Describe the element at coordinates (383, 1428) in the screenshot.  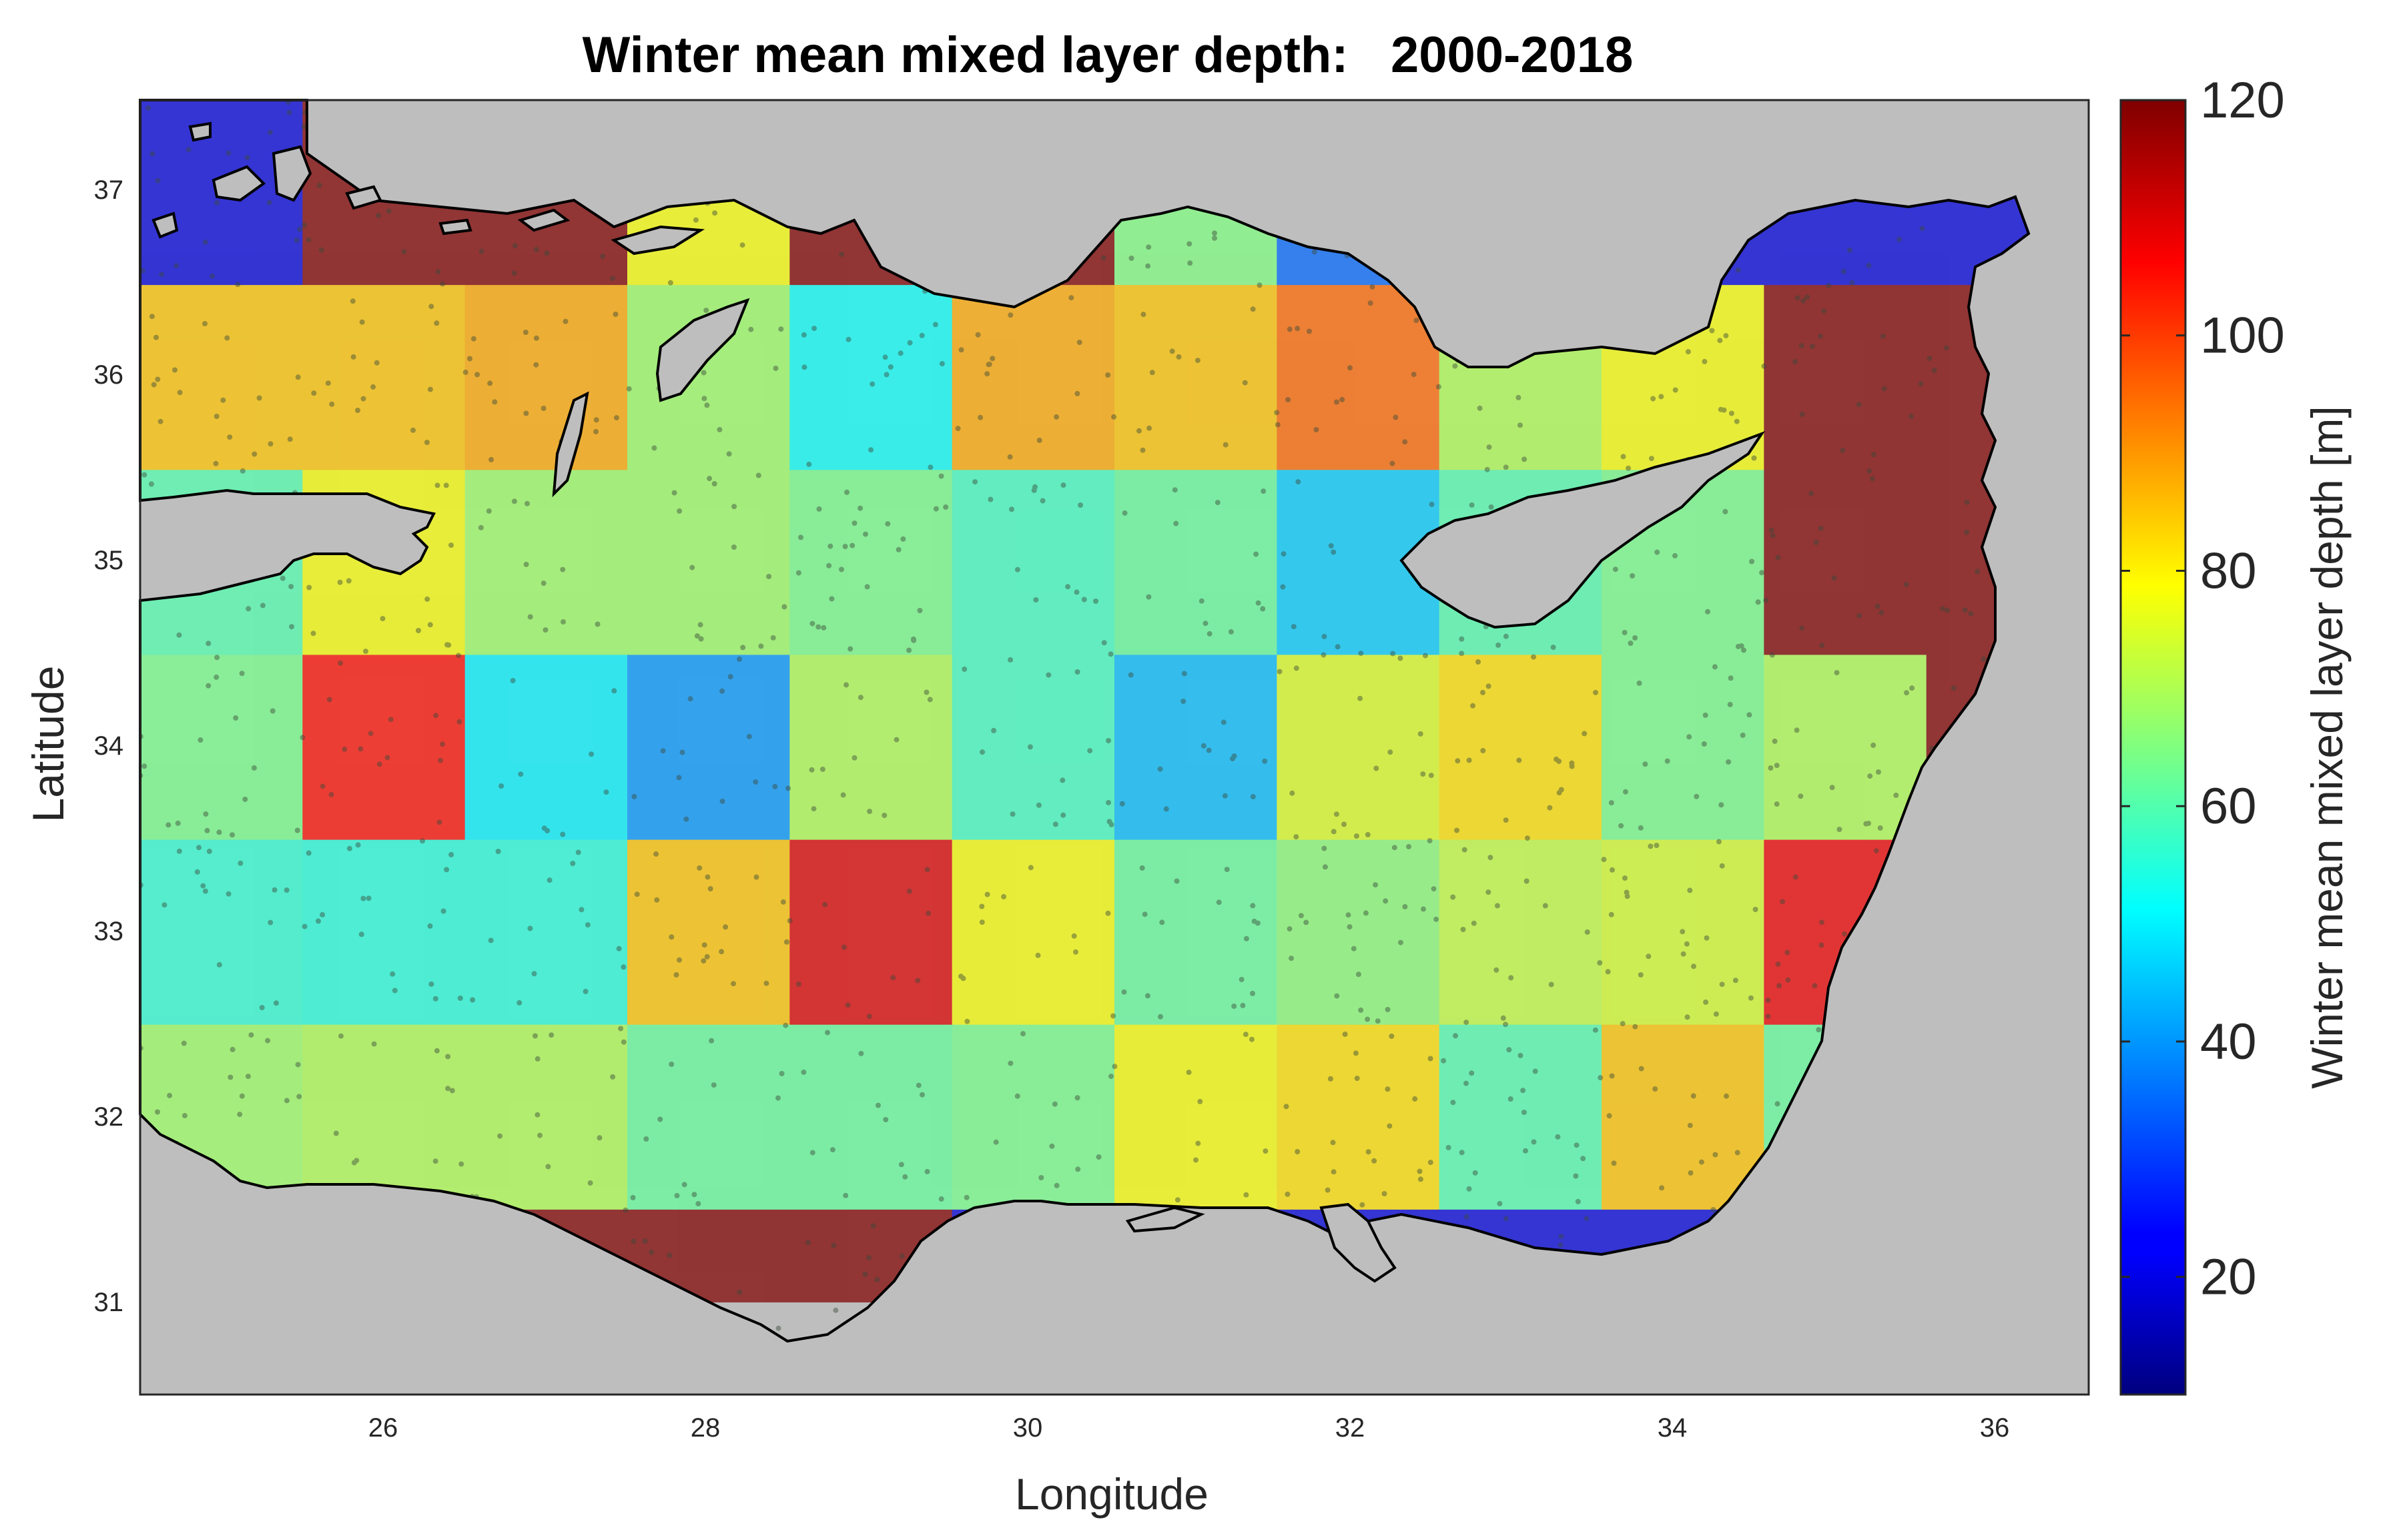
I see `x-tick-label: 26` at that location.